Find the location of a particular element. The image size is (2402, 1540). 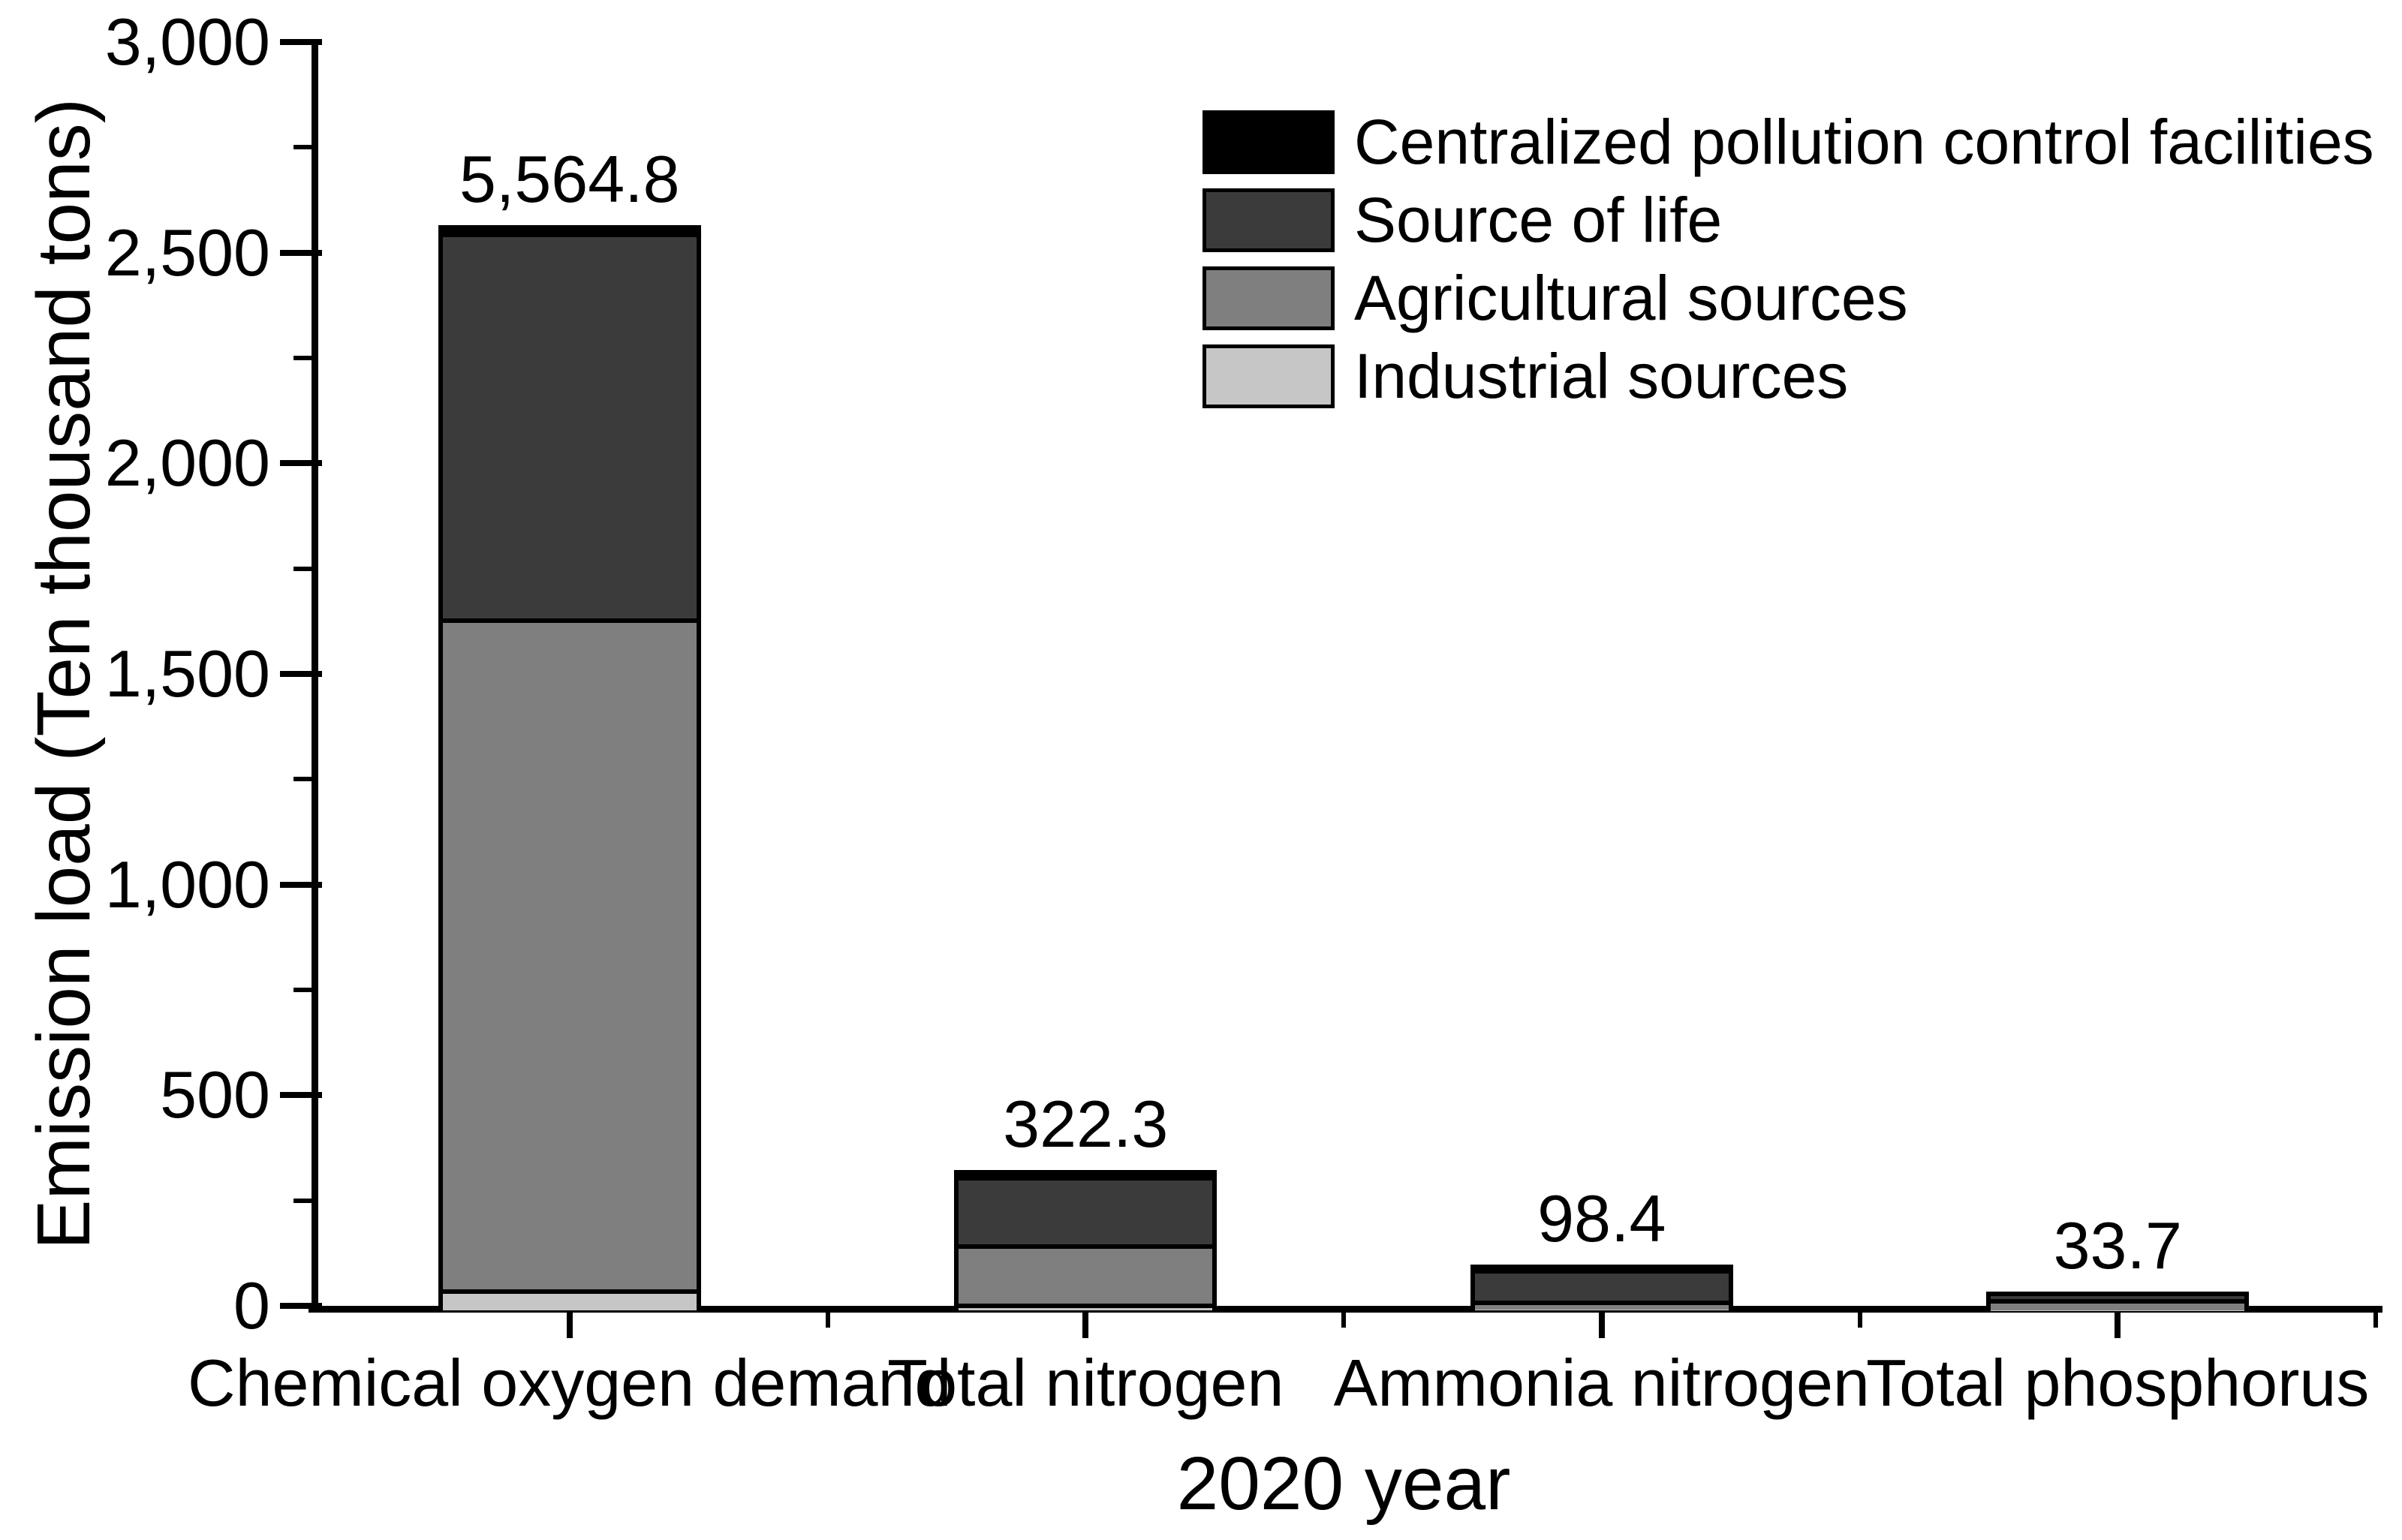

bar-total-label: 33.7 is located at coordinates (2117, 1246).